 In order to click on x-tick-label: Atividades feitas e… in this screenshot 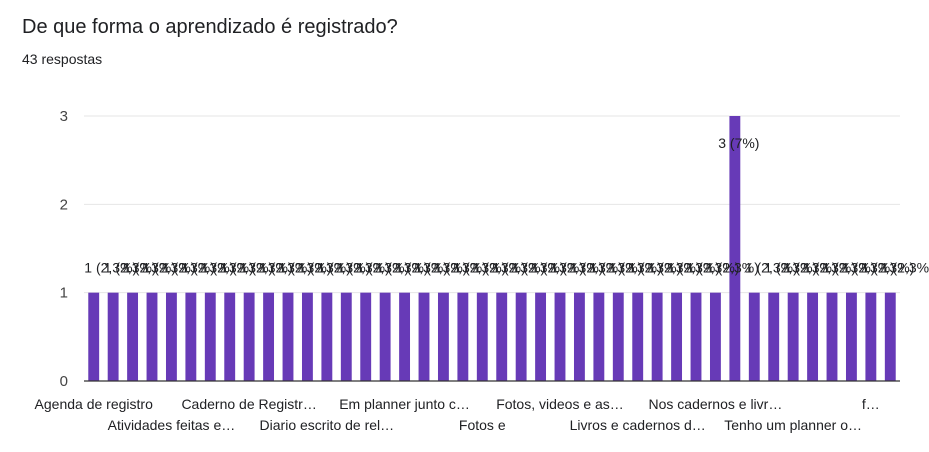, I will do `click(172, 425)`.